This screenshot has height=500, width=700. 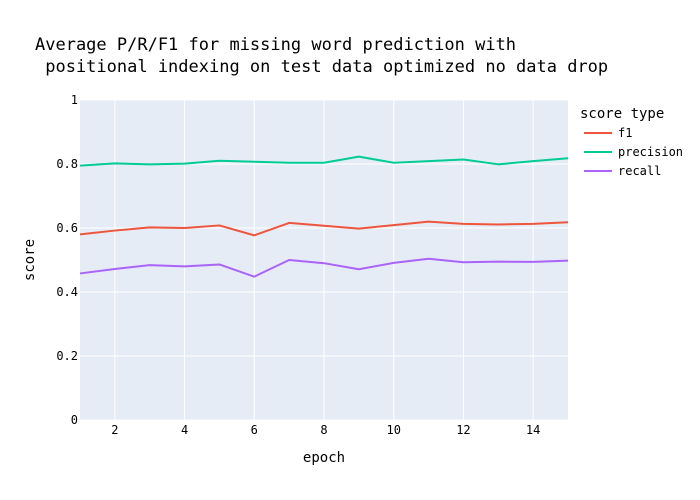 I want to click on legend-label: f1, so click(x=625, y=133).